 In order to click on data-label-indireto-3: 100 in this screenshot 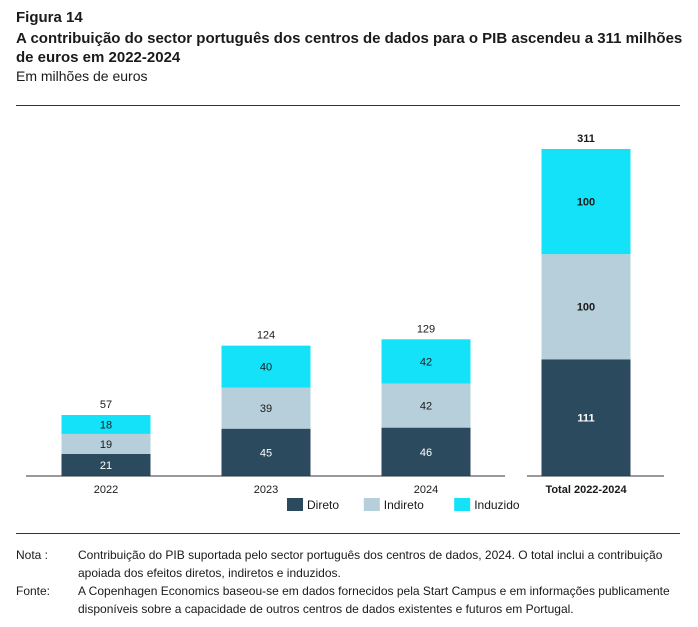, I will do `click(586, 308)`.